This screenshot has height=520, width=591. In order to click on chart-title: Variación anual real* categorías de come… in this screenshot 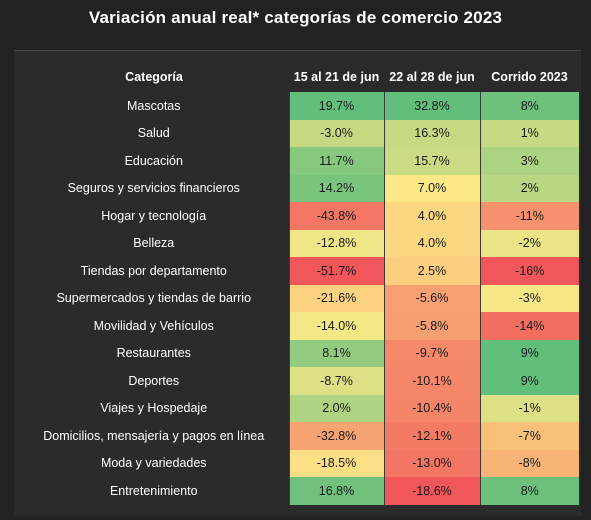, I will do `click(295, 17)`.